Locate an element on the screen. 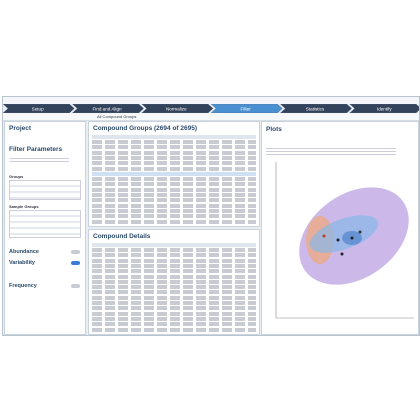 Image resolution: width=420 pixels, height=420 pixels. section-label: Frequency is located at coordinates (23, 286).